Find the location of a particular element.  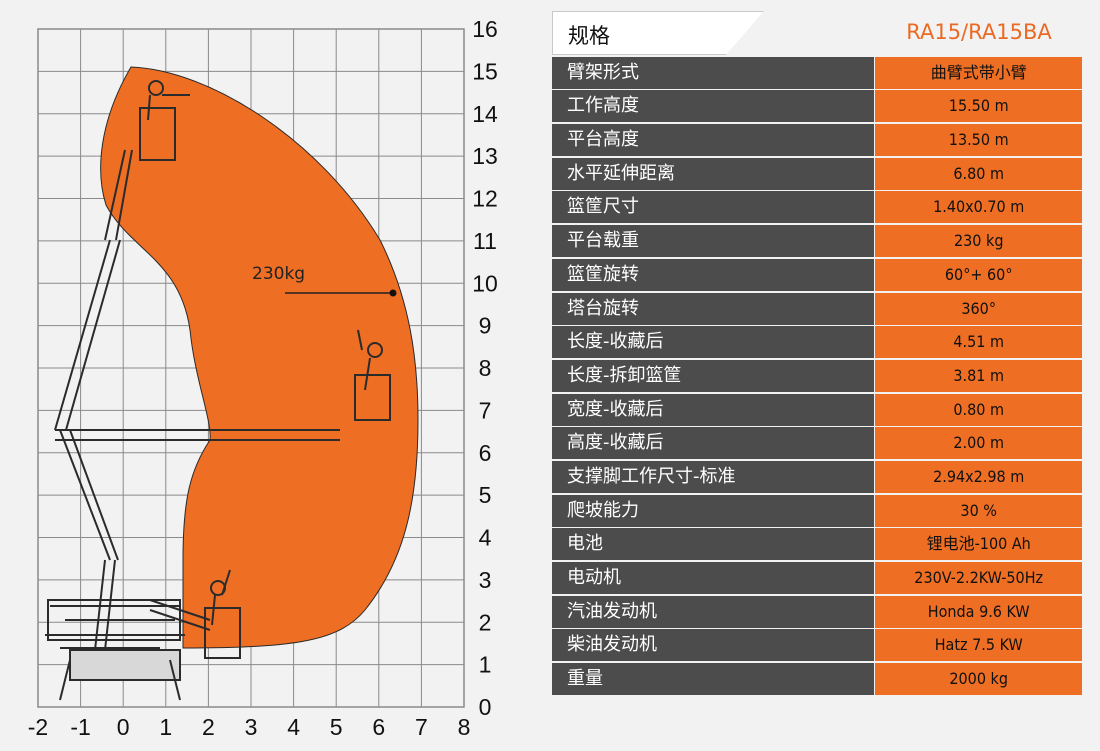

x-tick-label: 4 is located at coordinates (293, 727).